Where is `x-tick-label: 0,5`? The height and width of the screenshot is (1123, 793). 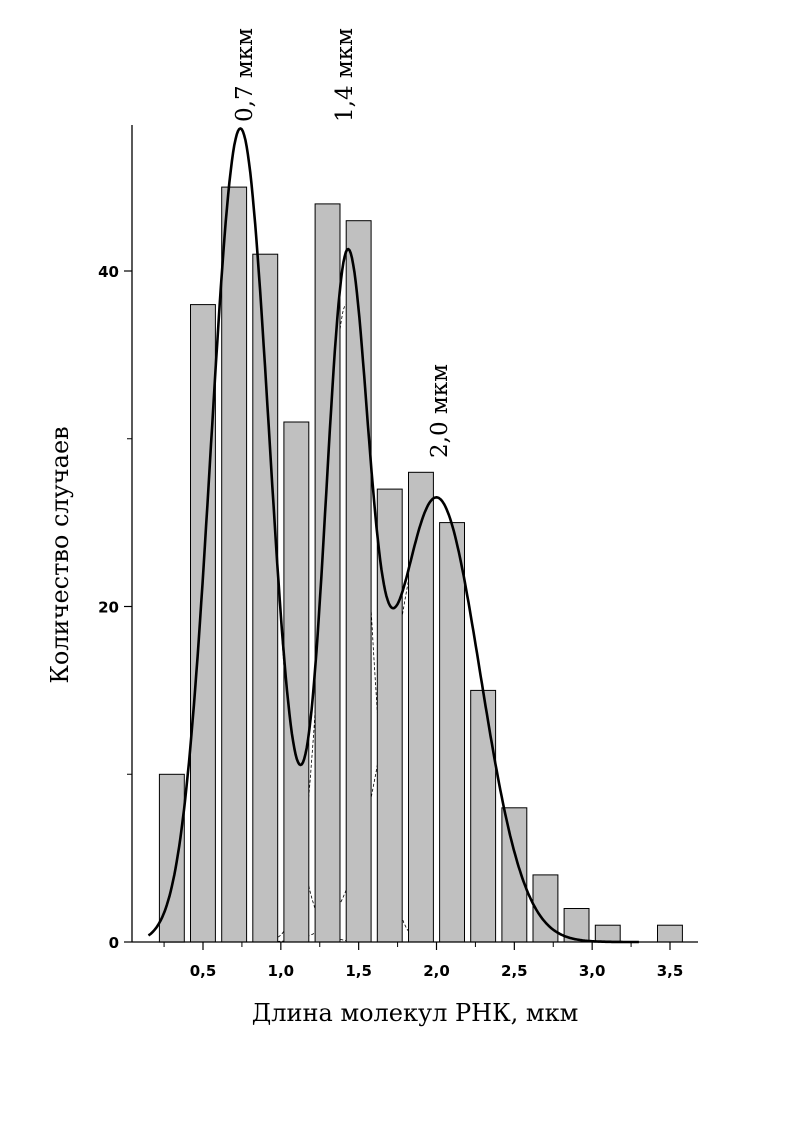 x-tick-label: 0,5 is located at coordinates (203, 971).